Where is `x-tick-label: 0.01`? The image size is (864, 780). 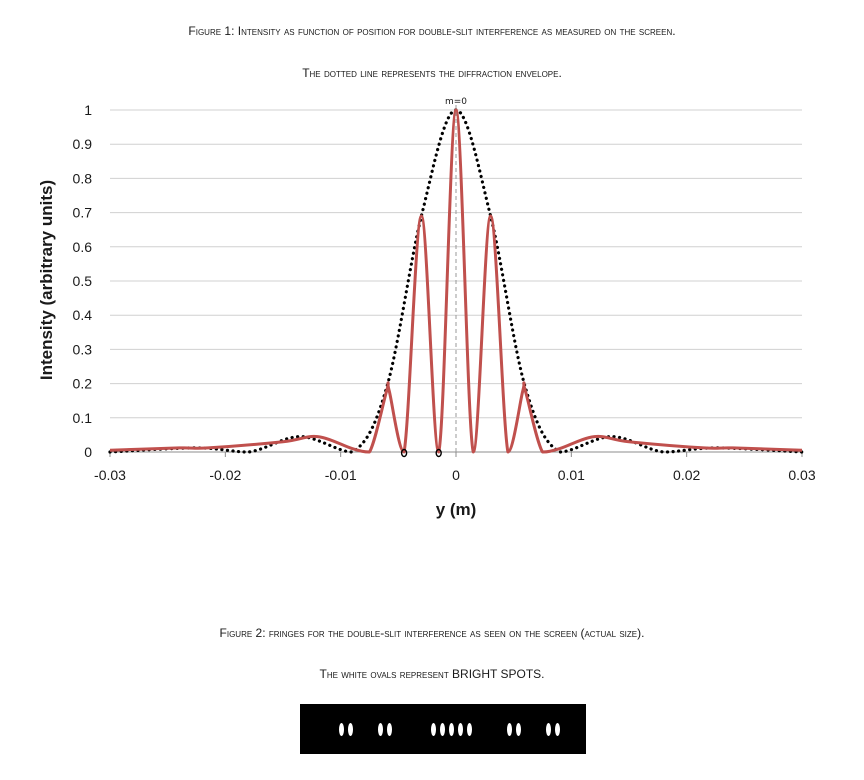 x-tick-label: 0.01 is located at coordinates (571, 475).